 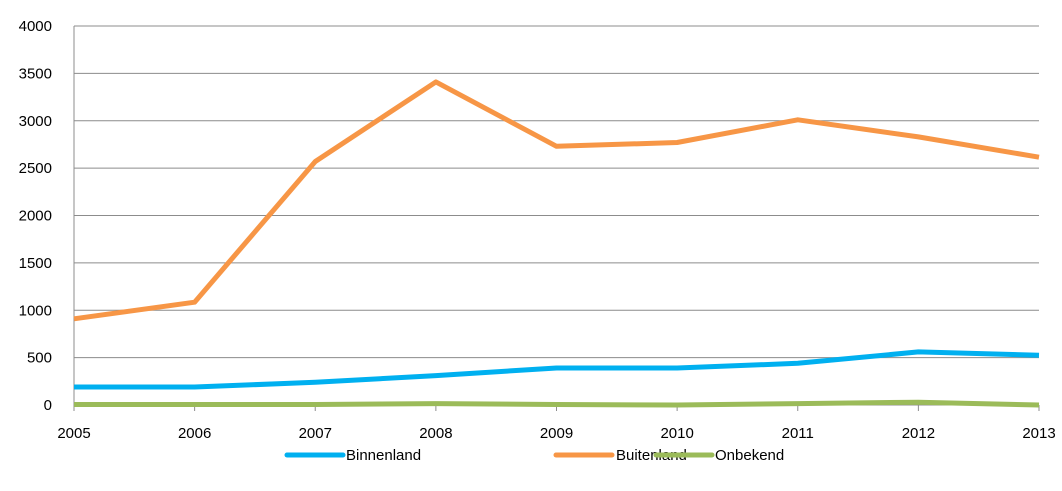 What do you see at coordinates (73, 433) in the screenshot?
I see `x-tick-label: 2005` at bounding box center [73, 433].